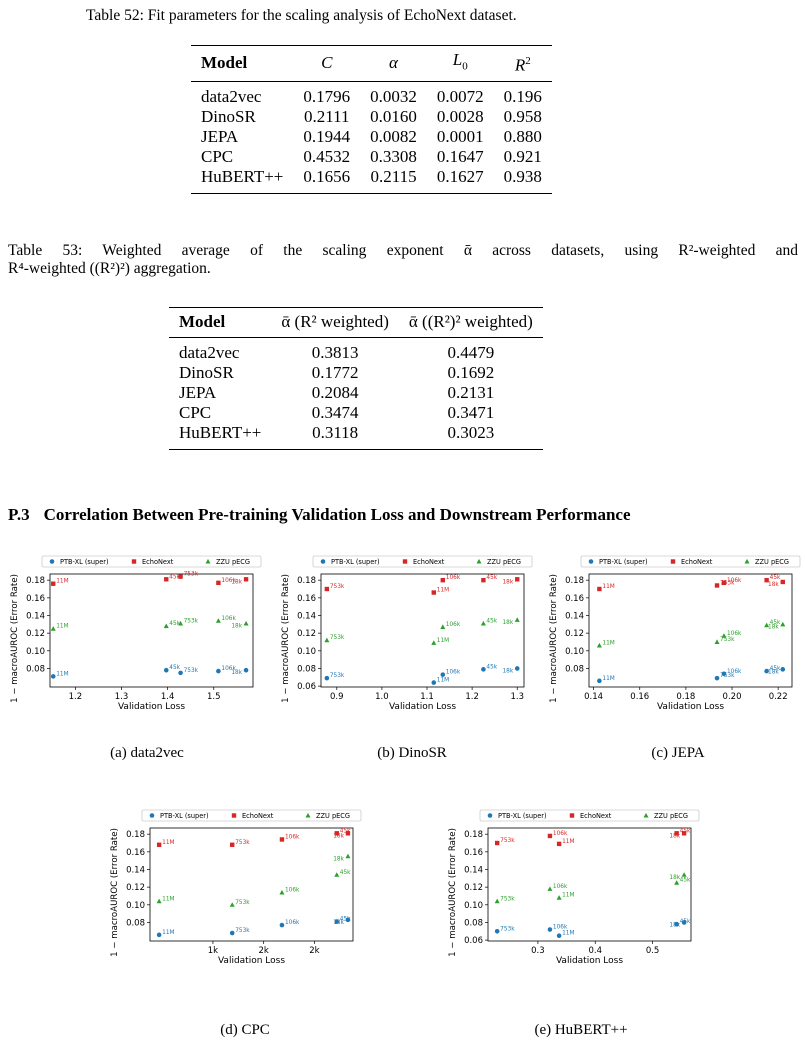  Describe the element at coordinates (335, 321) in the screenshot. I see `table53-header-r2w: ᾱ (R² weighted)` at that location.